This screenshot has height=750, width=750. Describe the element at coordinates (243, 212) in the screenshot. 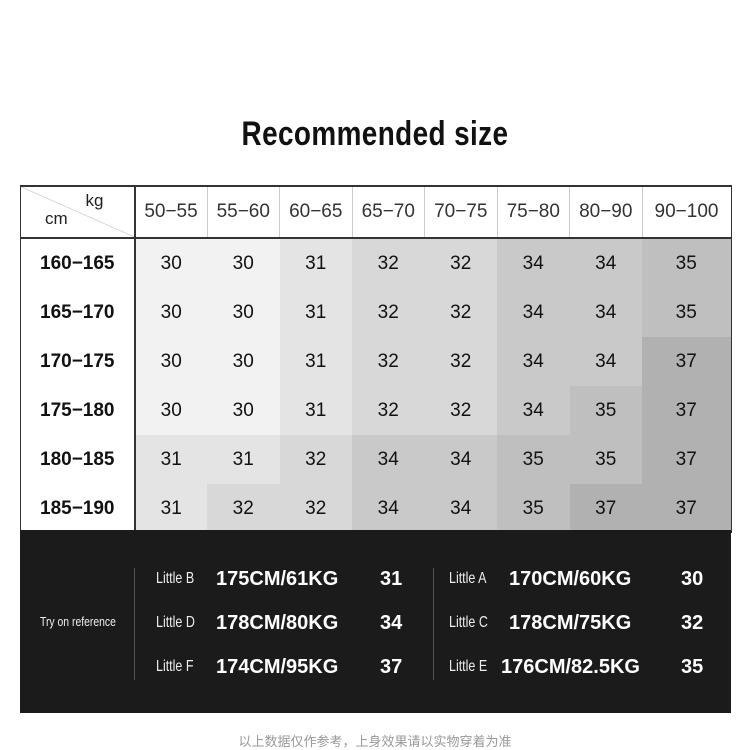

I see `weight-column-header: 55−60` at that location.